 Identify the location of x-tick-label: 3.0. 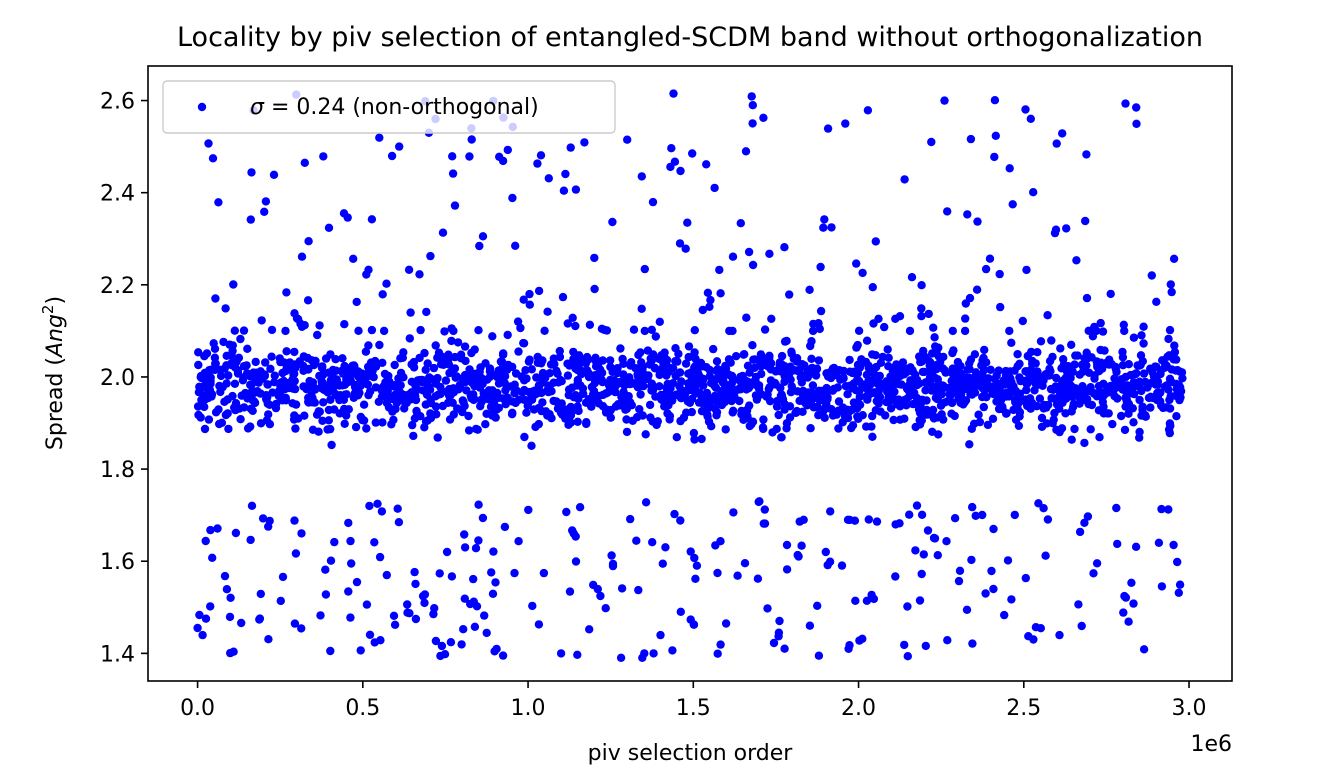
(1189, 708).